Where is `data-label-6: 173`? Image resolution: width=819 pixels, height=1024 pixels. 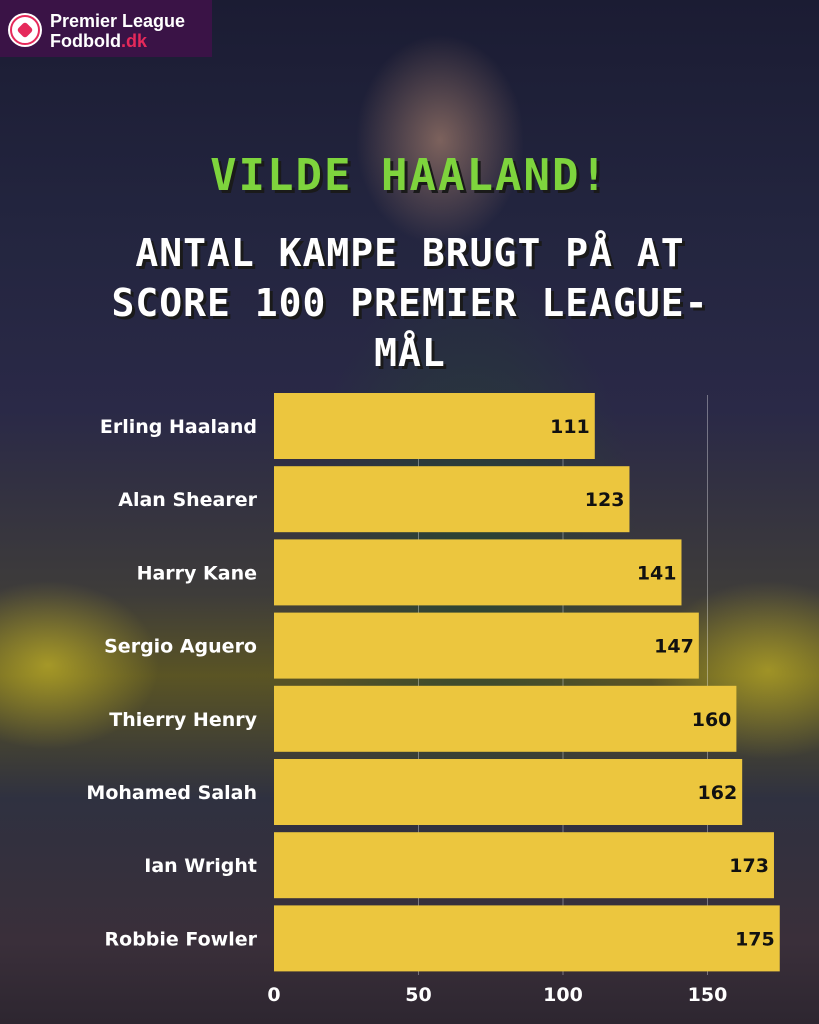 data-label-6: 173 is located at coordinates (749, 866).